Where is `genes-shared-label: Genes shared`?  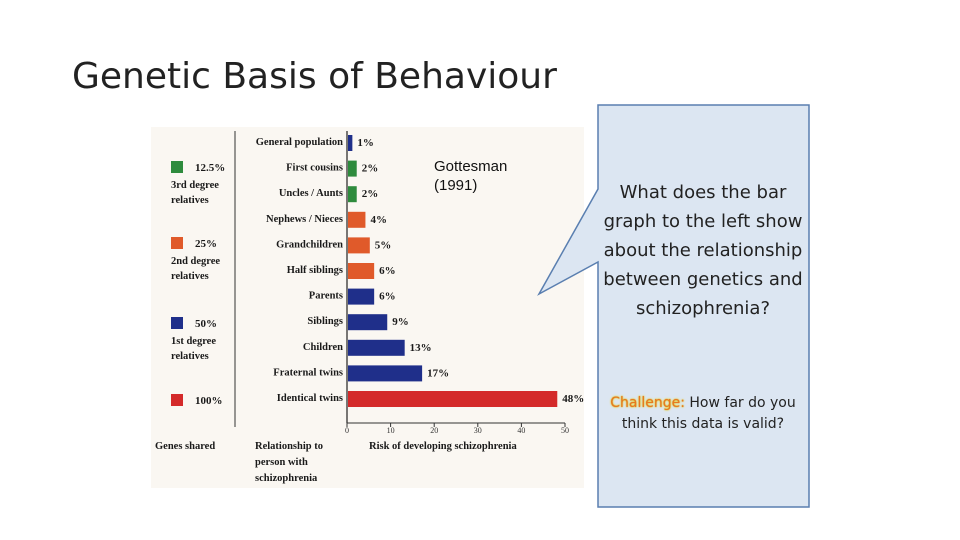
genes-shared-label: Genes shared is located at coordinates (185, 446).